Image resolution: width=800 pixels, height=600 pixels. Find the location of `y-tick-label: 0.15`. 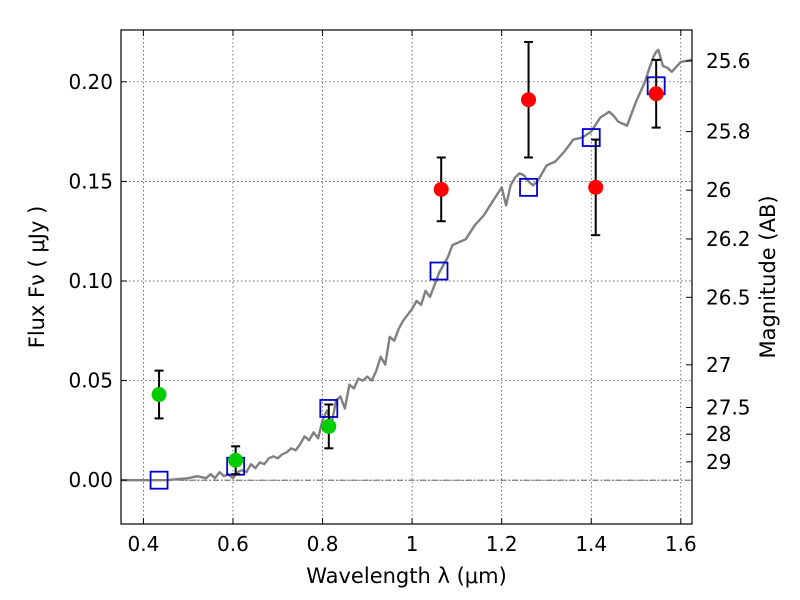

y-tick-label: 0.15 is located at coordinates (90, 181).